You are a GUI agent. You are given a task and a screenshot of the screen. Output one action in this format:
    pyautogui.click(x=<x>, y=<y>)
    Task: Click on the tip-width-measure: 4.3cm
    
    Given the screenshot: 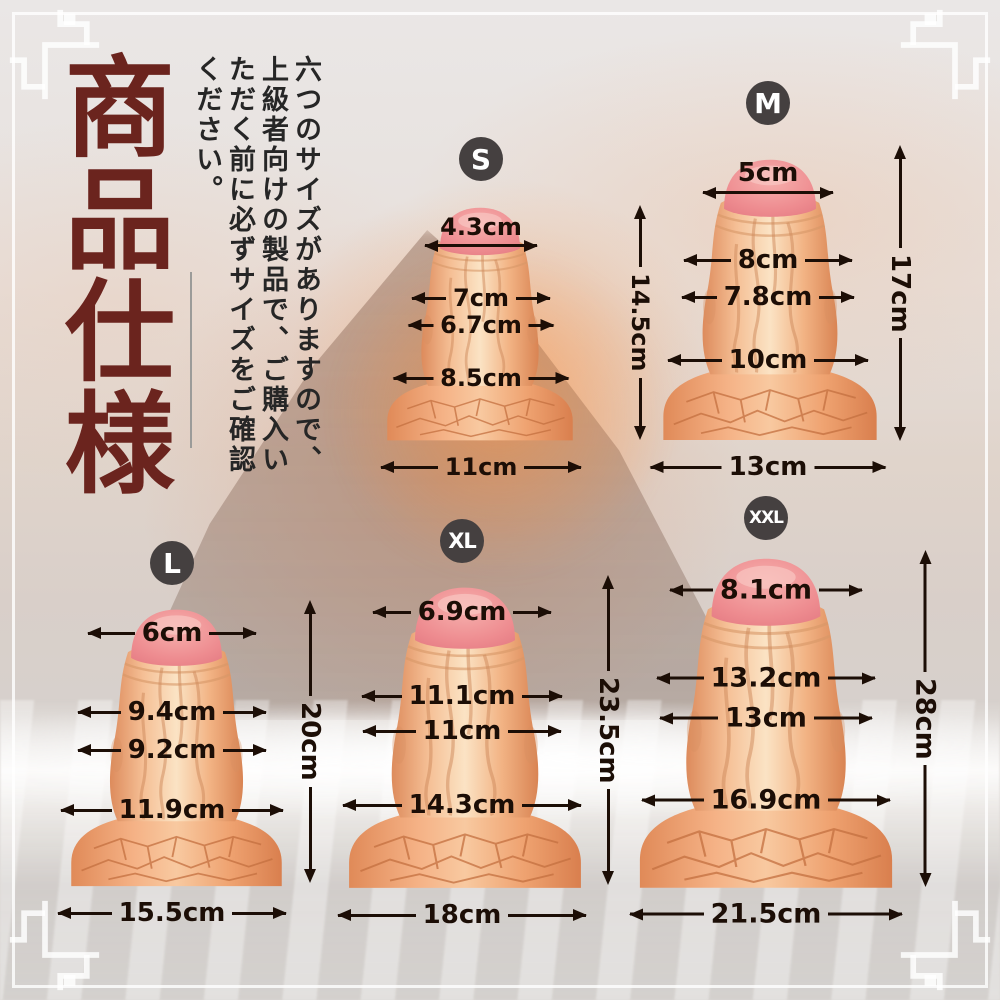 What is the action you would take?
    pyautogui.click(x=481, y=231)
    